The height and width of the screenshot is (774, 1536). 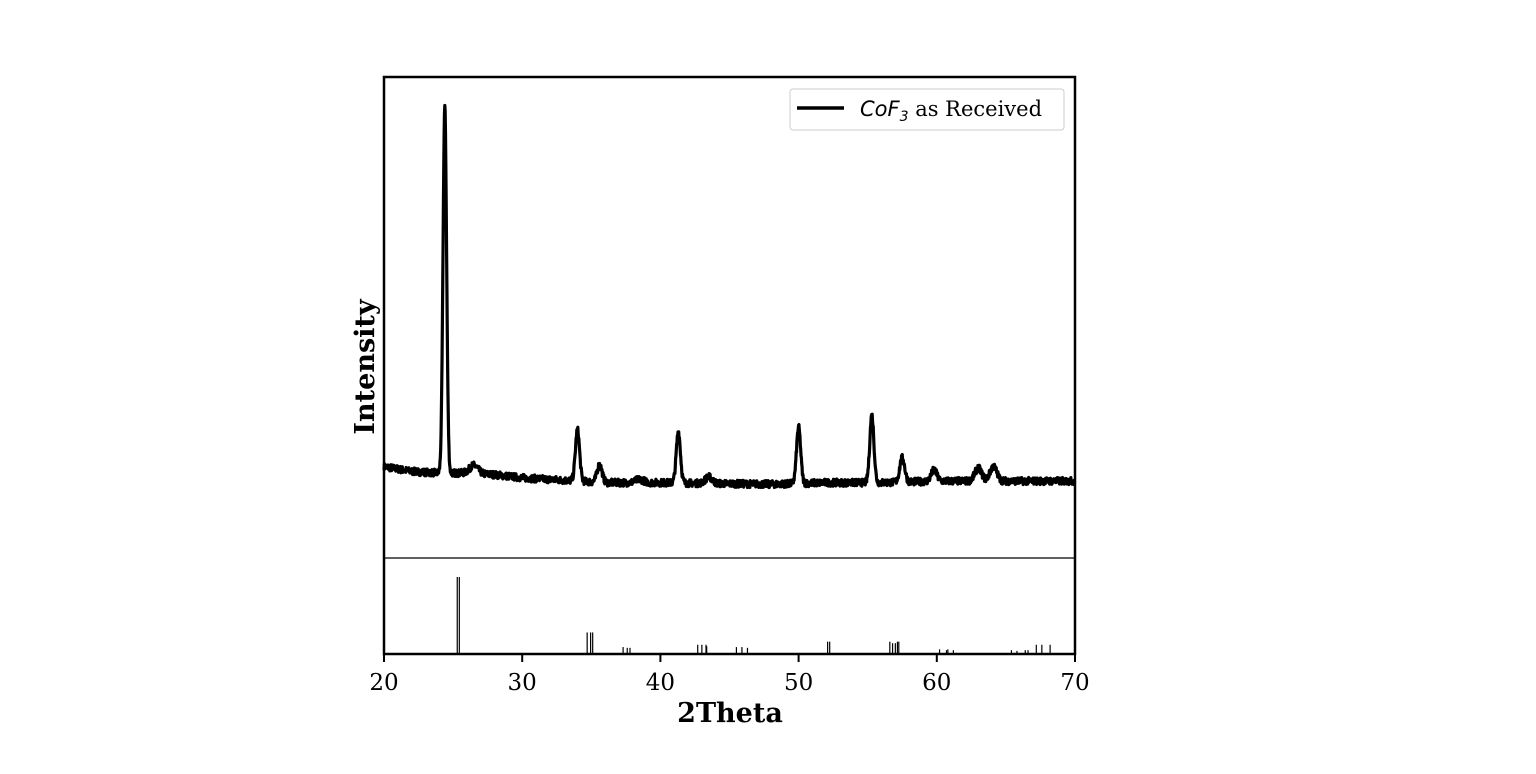 I want to click on x-axis-label: 2Theta, so click(x=730, y=713).